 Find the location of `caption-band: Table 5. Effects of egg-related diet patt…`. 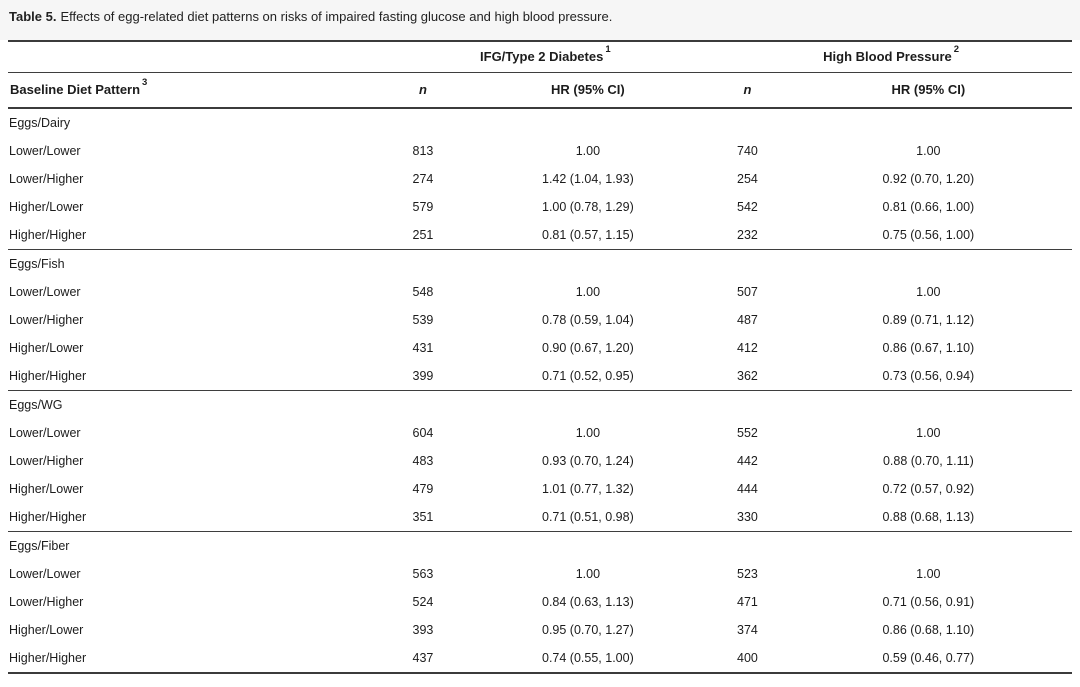

caption-band: Table 5. Effects of egg-related diet patt… is located at coordinates (540, 20).